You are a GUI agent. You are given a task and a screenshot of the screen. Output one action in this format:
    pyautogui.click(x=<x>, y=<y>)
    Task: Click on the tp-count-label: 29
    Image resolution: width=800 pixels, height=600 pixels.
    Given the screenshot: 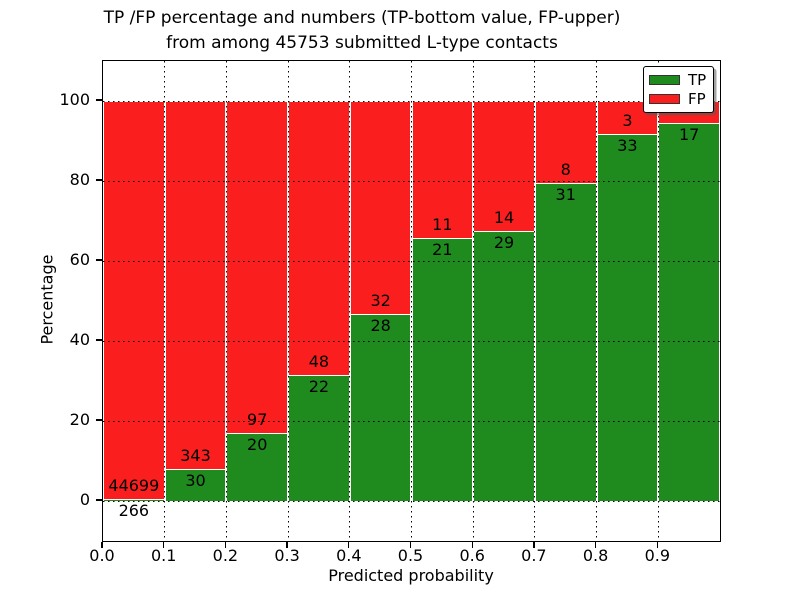 What is the action you would take?
    pyautogui.click(x=504, y=243)
    